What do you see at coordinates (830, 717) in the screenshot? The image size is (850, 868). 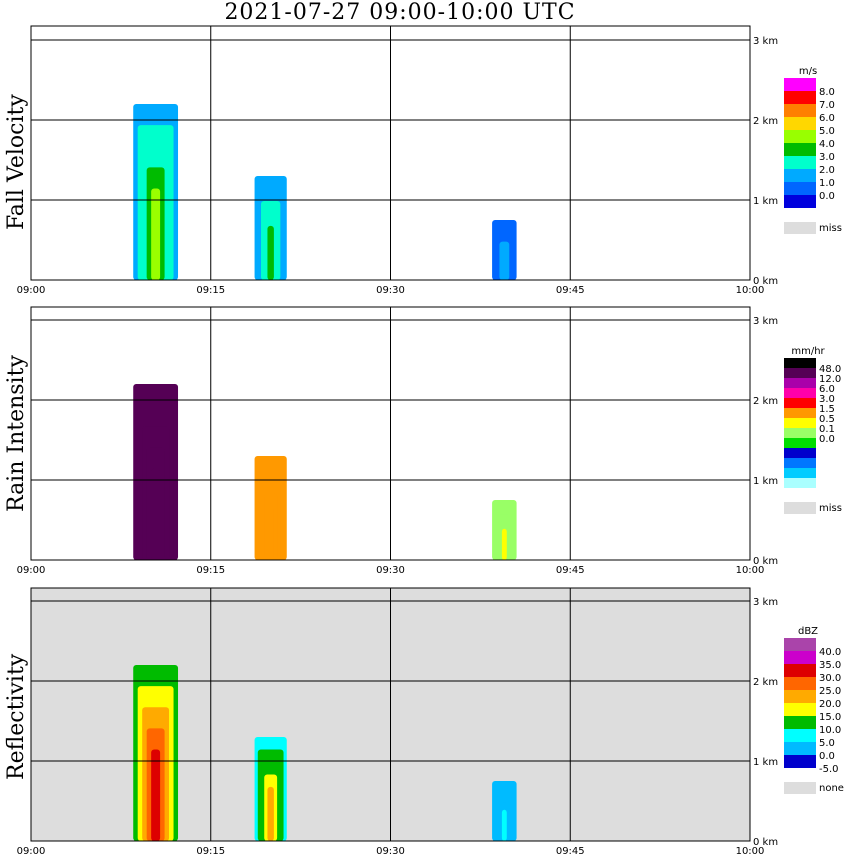 I see `panel-3-legend-label-6: 15.0` at bounding box center [830, 717].